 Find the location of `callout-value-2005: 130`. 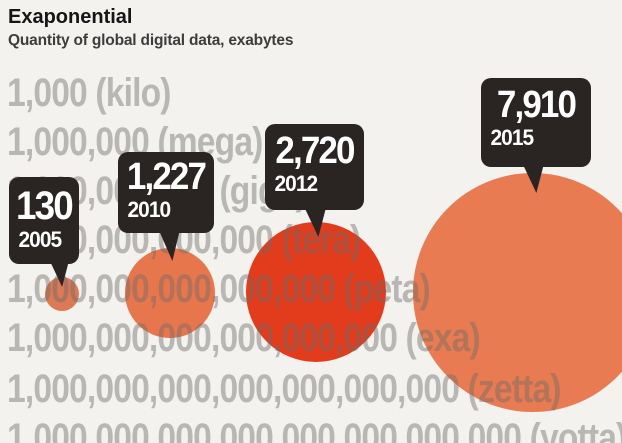

callout-value-2005: 130 is located at coordinates (45, 206).